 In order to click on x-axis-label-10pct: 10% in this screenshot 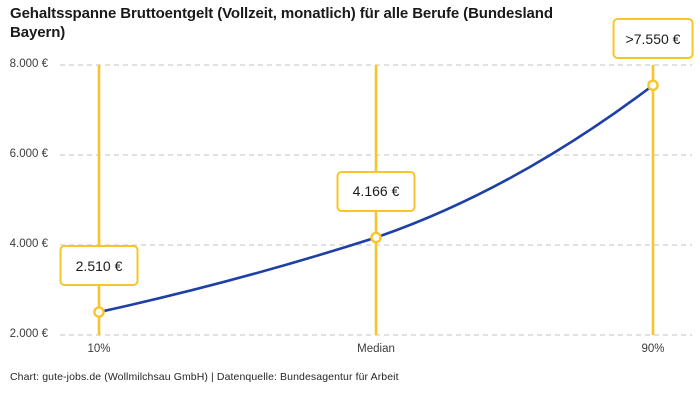, I will do `click(99, 349)`.